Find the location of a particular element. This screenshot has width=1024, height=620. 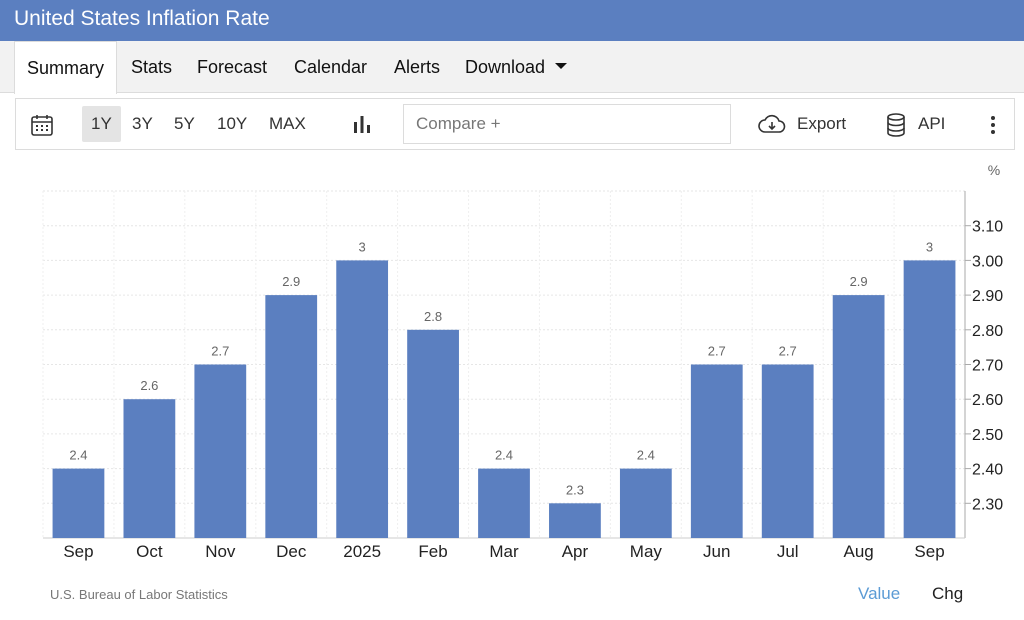

x-tick-label: Nov is located at coordinates (220, 551).